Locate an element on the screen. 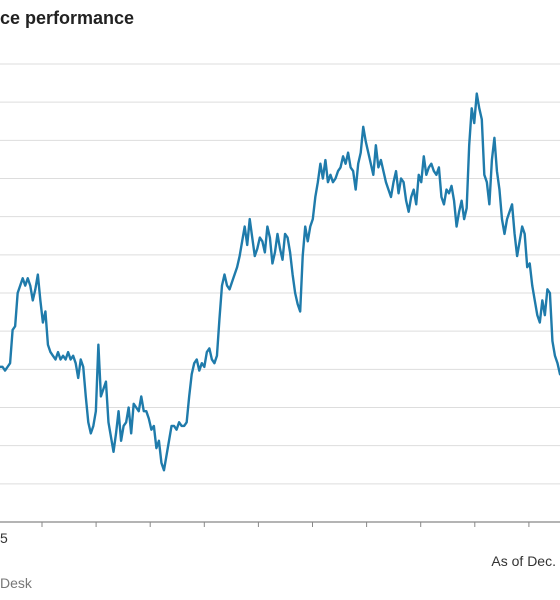  chart-title: ce performance is located at coordinates (67, 18).